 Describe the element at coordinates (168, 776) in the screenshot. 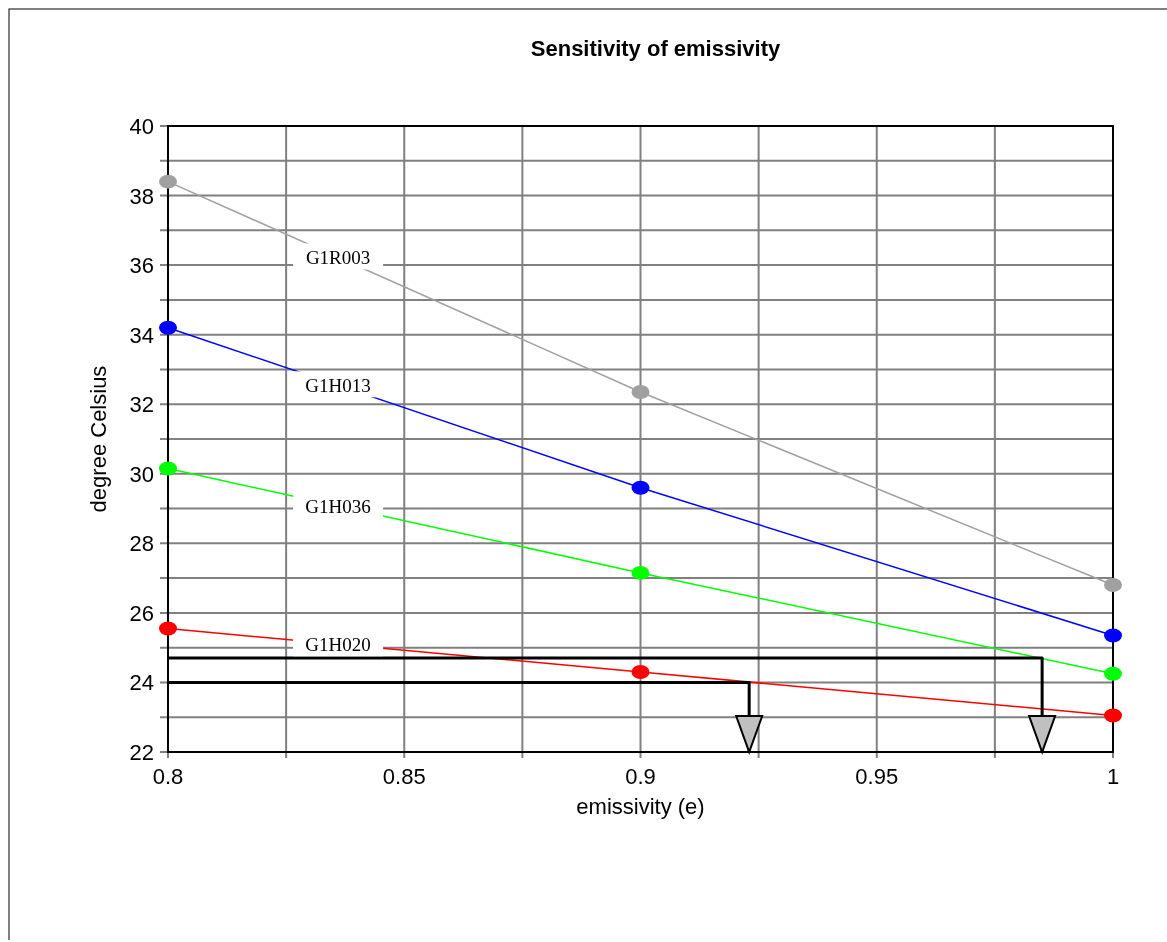

I see `x-tick-label: 0.8` at that location.